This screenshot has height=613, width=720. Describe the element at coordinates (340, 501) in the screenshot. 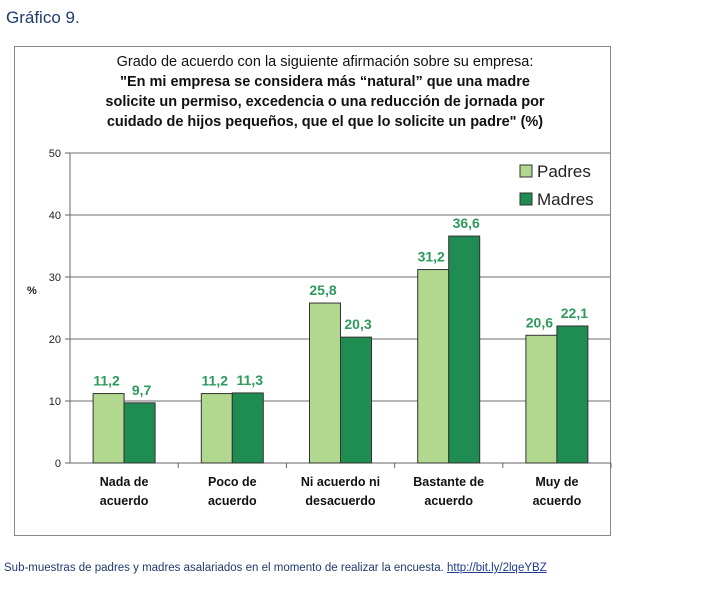

I see `x-tick-label: desacuerdo` at that location.